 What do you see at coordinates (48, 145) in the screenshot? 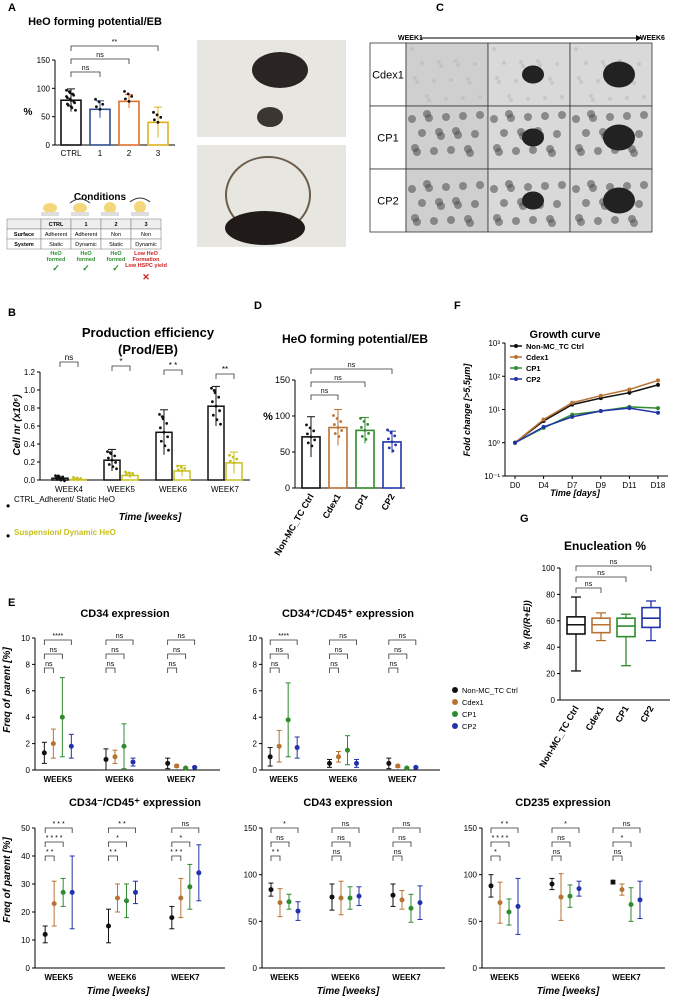
I see `a-ytick-label-0: 0` at bounding box center [48, 145].